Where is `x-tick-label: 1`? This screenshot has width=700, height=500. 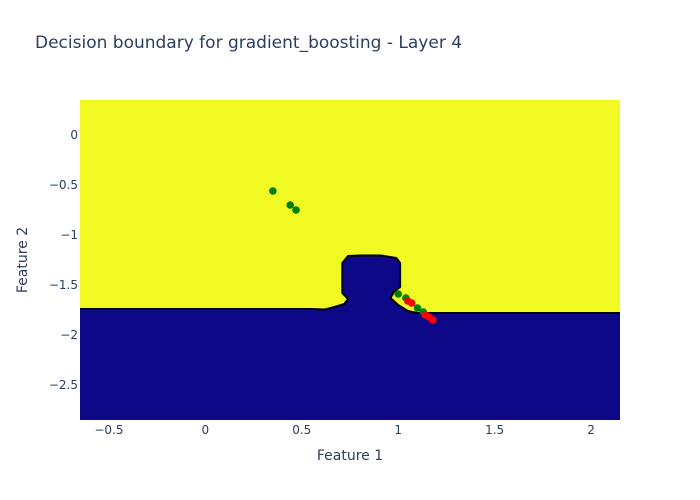
x-tick-label: 1 is located at coordinates (398, 430).